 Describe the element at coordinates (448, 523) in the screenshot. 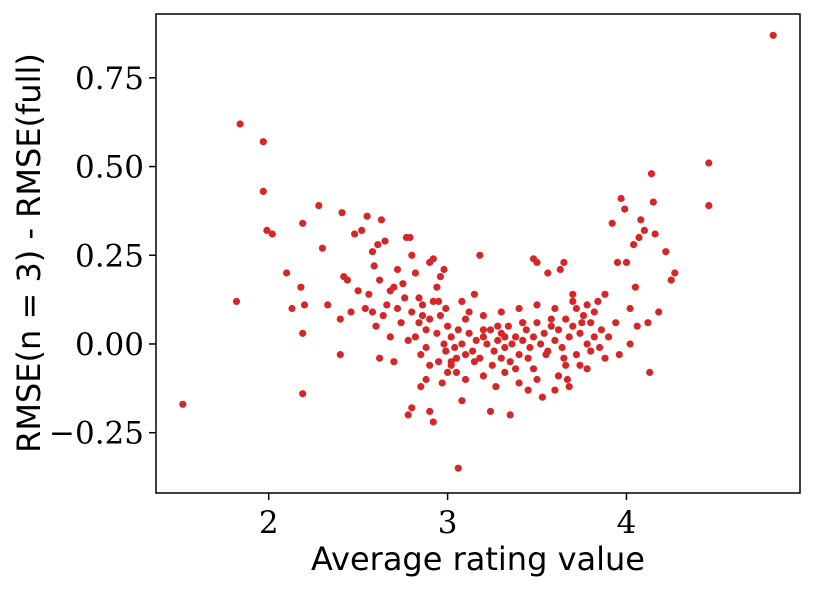

I see `x-tick-label: 3` at that location.